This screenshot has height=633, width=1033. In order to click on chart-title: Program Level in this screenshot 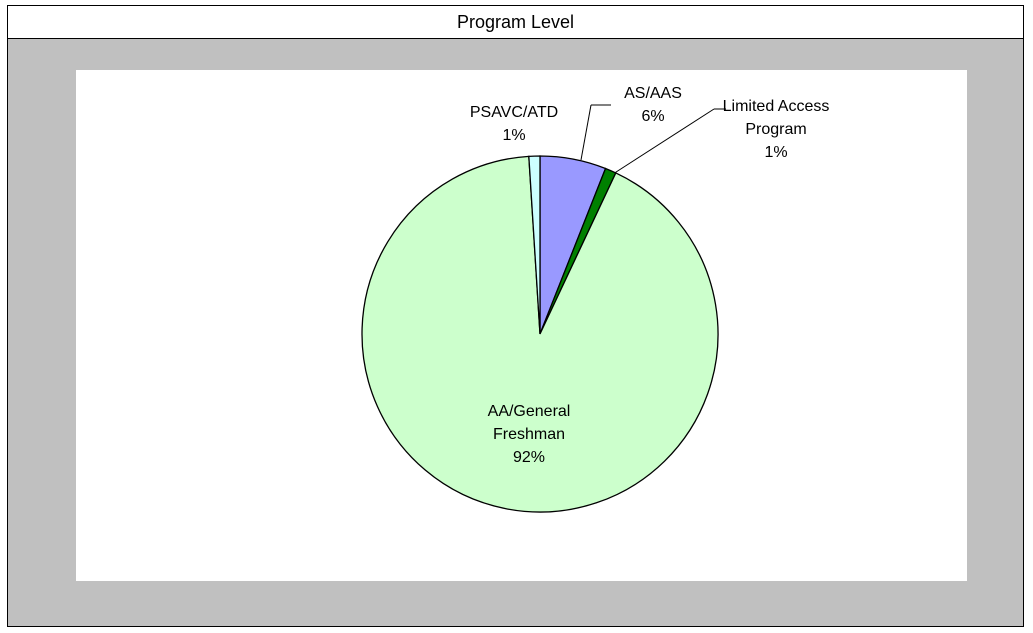, I will do `click(515, 22)`.